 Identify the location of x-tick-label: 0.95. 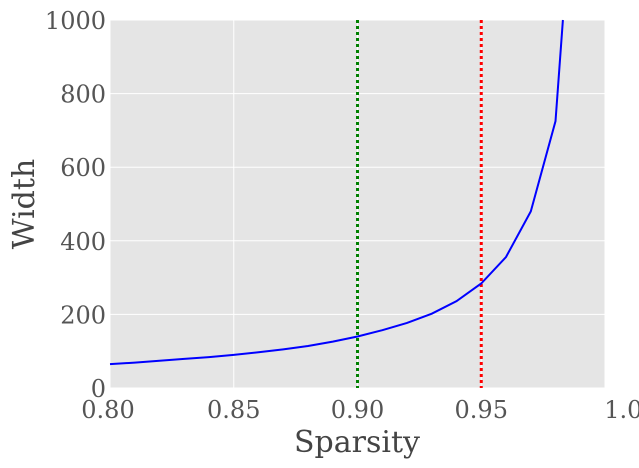
(481, 410).